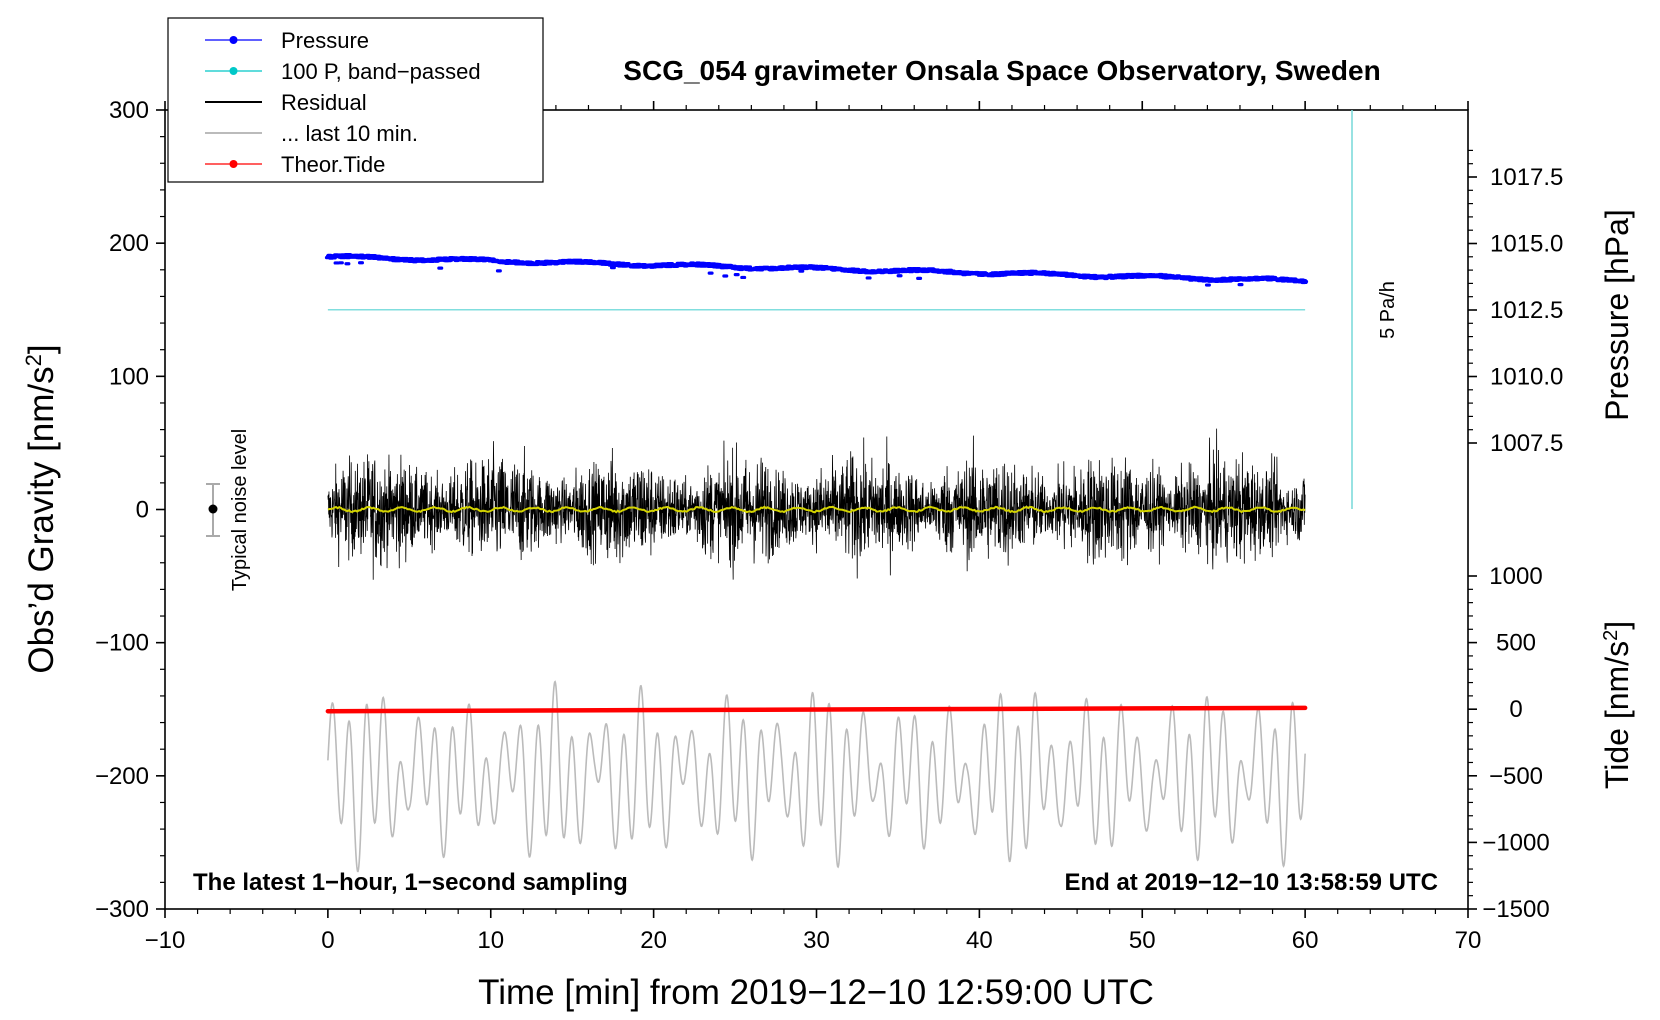 The width and height of the screenshot is (1660, 1020). What do you see at coordinates (213, 509) in the screenshot?
I see `noise-center-dot` at bounding box center [213, 509].